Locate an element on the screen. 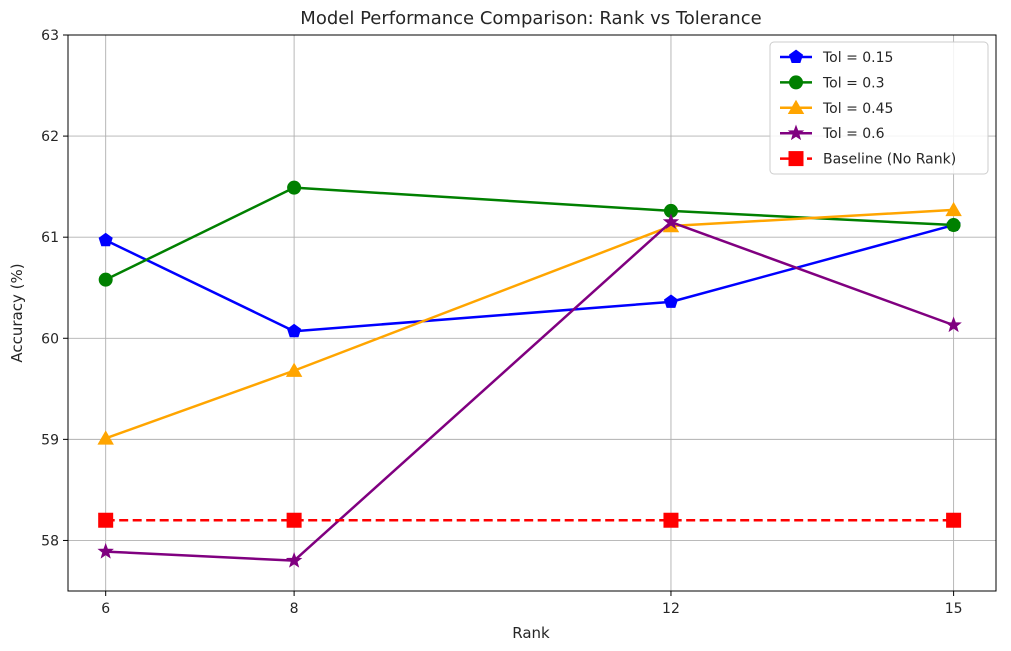  legend-entry-0: Tol = 0.15 is located at coordinates (836, 57).